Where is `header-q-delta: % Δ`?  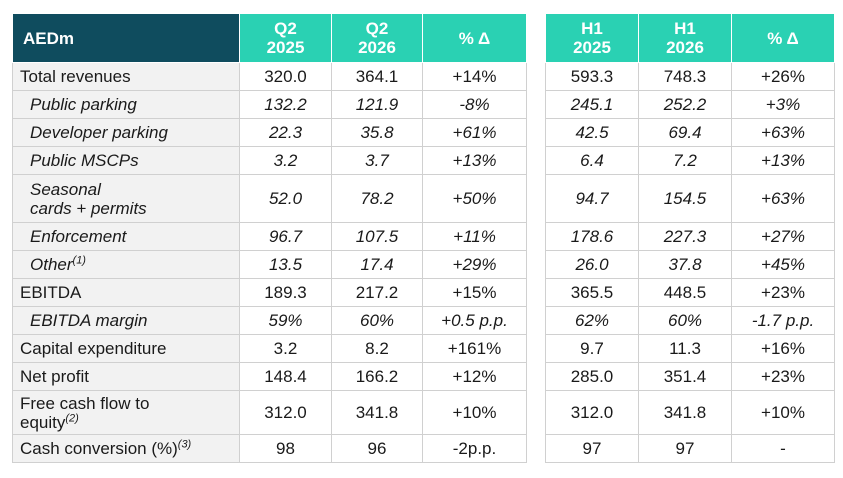 header-q-delta: % Δ is located at coordinates (474, 38).